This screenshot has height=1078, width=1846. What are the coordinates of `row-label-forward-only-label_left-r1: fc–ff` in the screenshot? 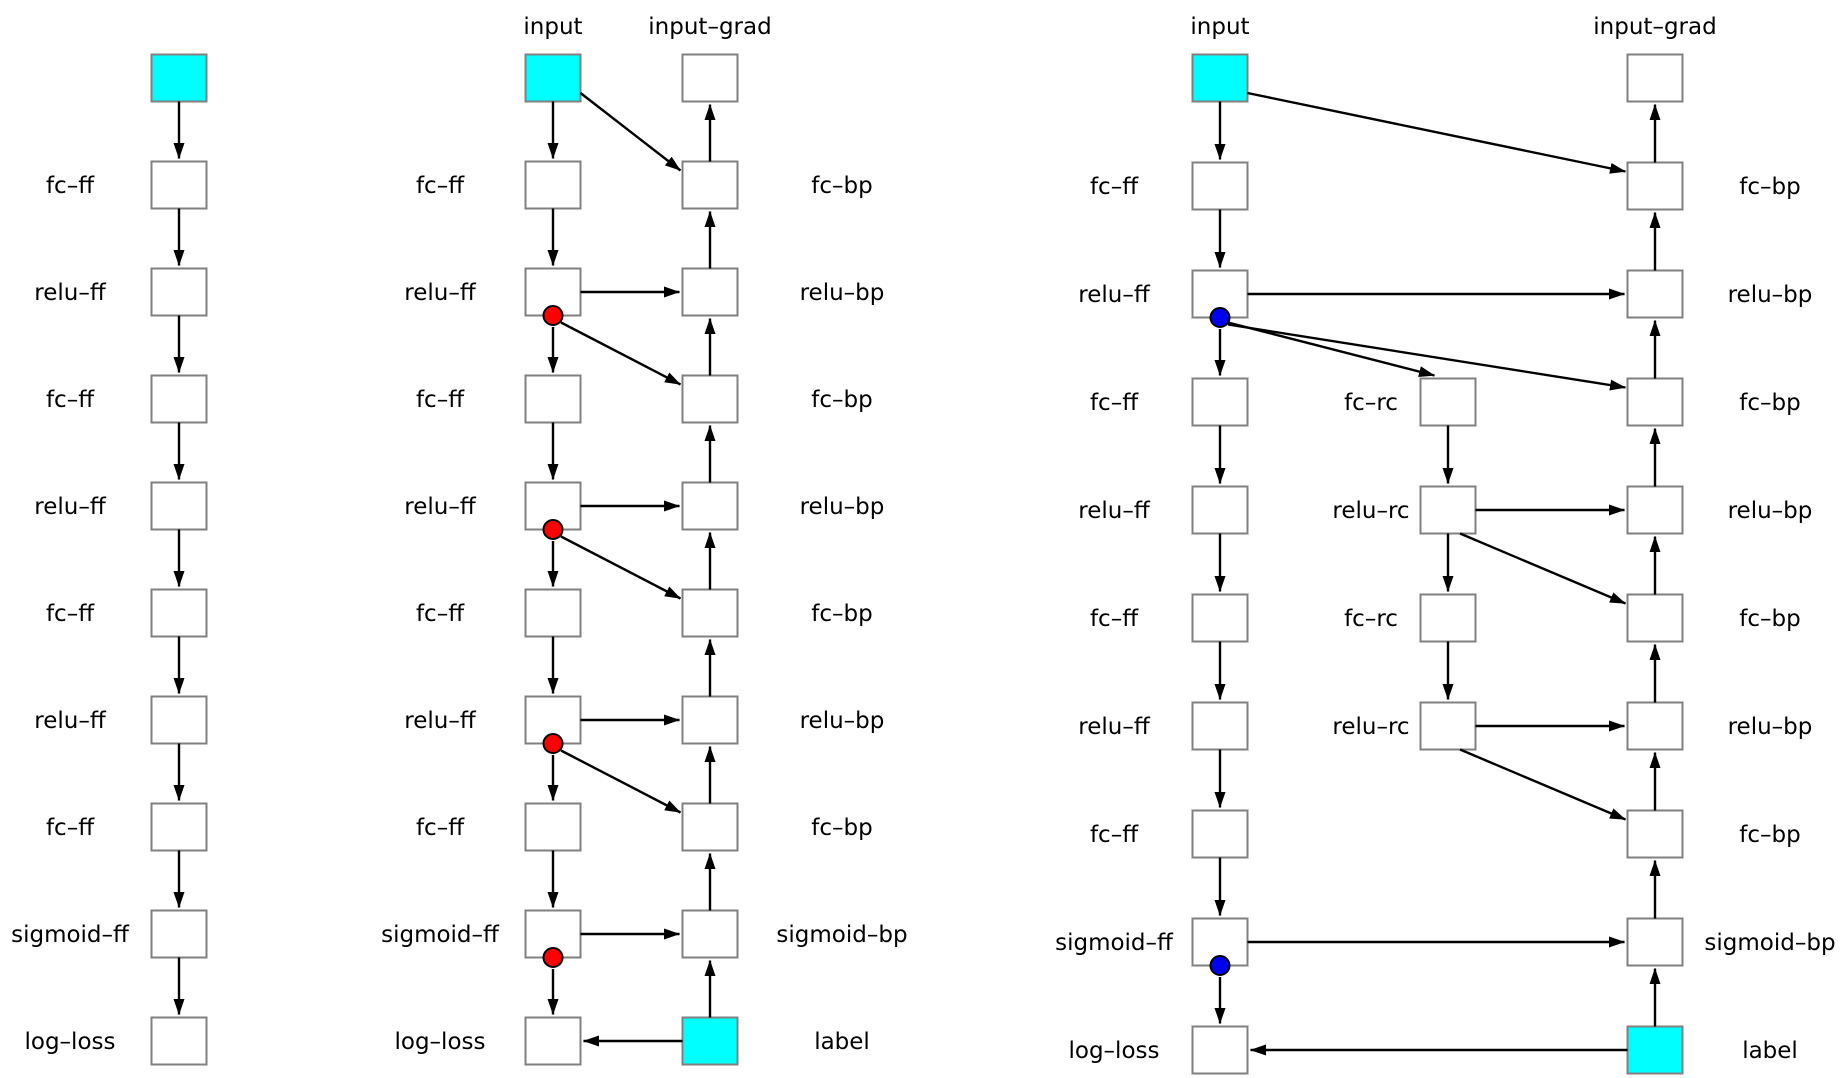 It's located at (70, 186).